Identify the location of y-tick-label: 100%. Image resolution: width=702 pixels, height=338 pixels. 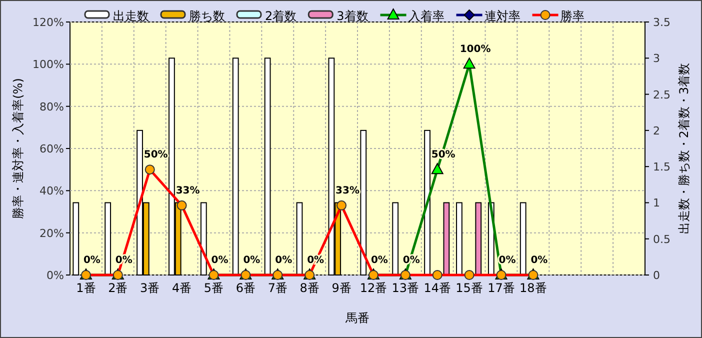
(48, 65).